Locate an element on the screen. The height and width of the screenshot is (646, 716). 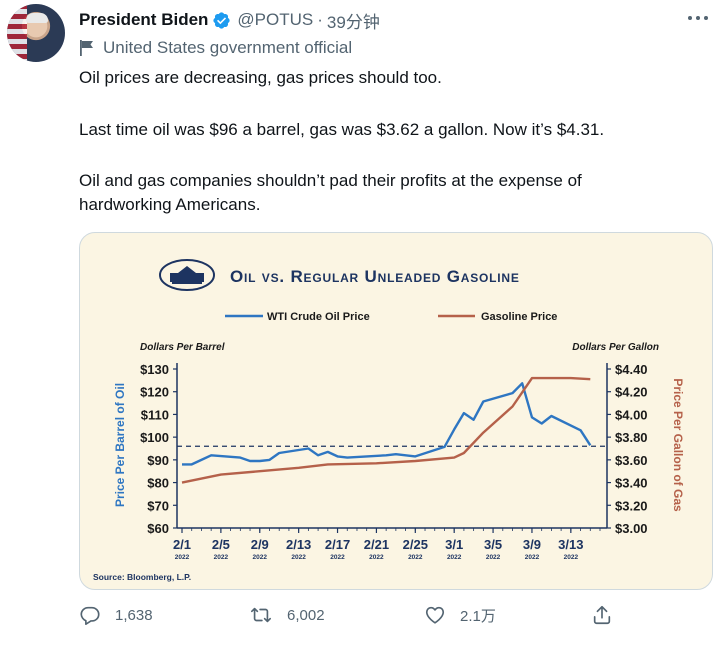
y-right-label: Price Per Gallon of Gas is located at coordinates (678, 445).